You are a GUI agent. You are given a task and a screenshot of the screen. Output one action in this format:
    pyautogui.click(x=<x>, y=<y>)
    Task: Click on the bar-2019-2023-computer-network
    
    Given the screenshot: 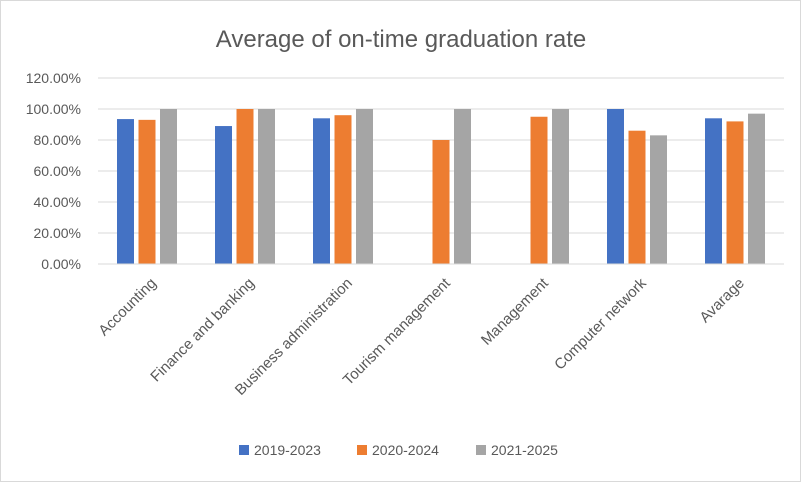 What is the action you would take?
    pyautogui.click(x=615, y=186)
    